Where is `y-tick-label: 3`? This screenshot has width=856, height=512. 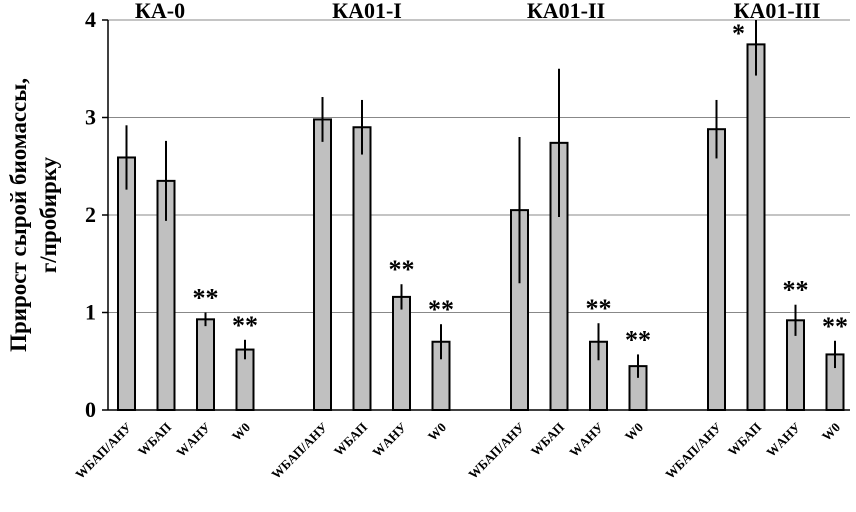 y-tick-label: 3 is located at coordinates (90, 117).